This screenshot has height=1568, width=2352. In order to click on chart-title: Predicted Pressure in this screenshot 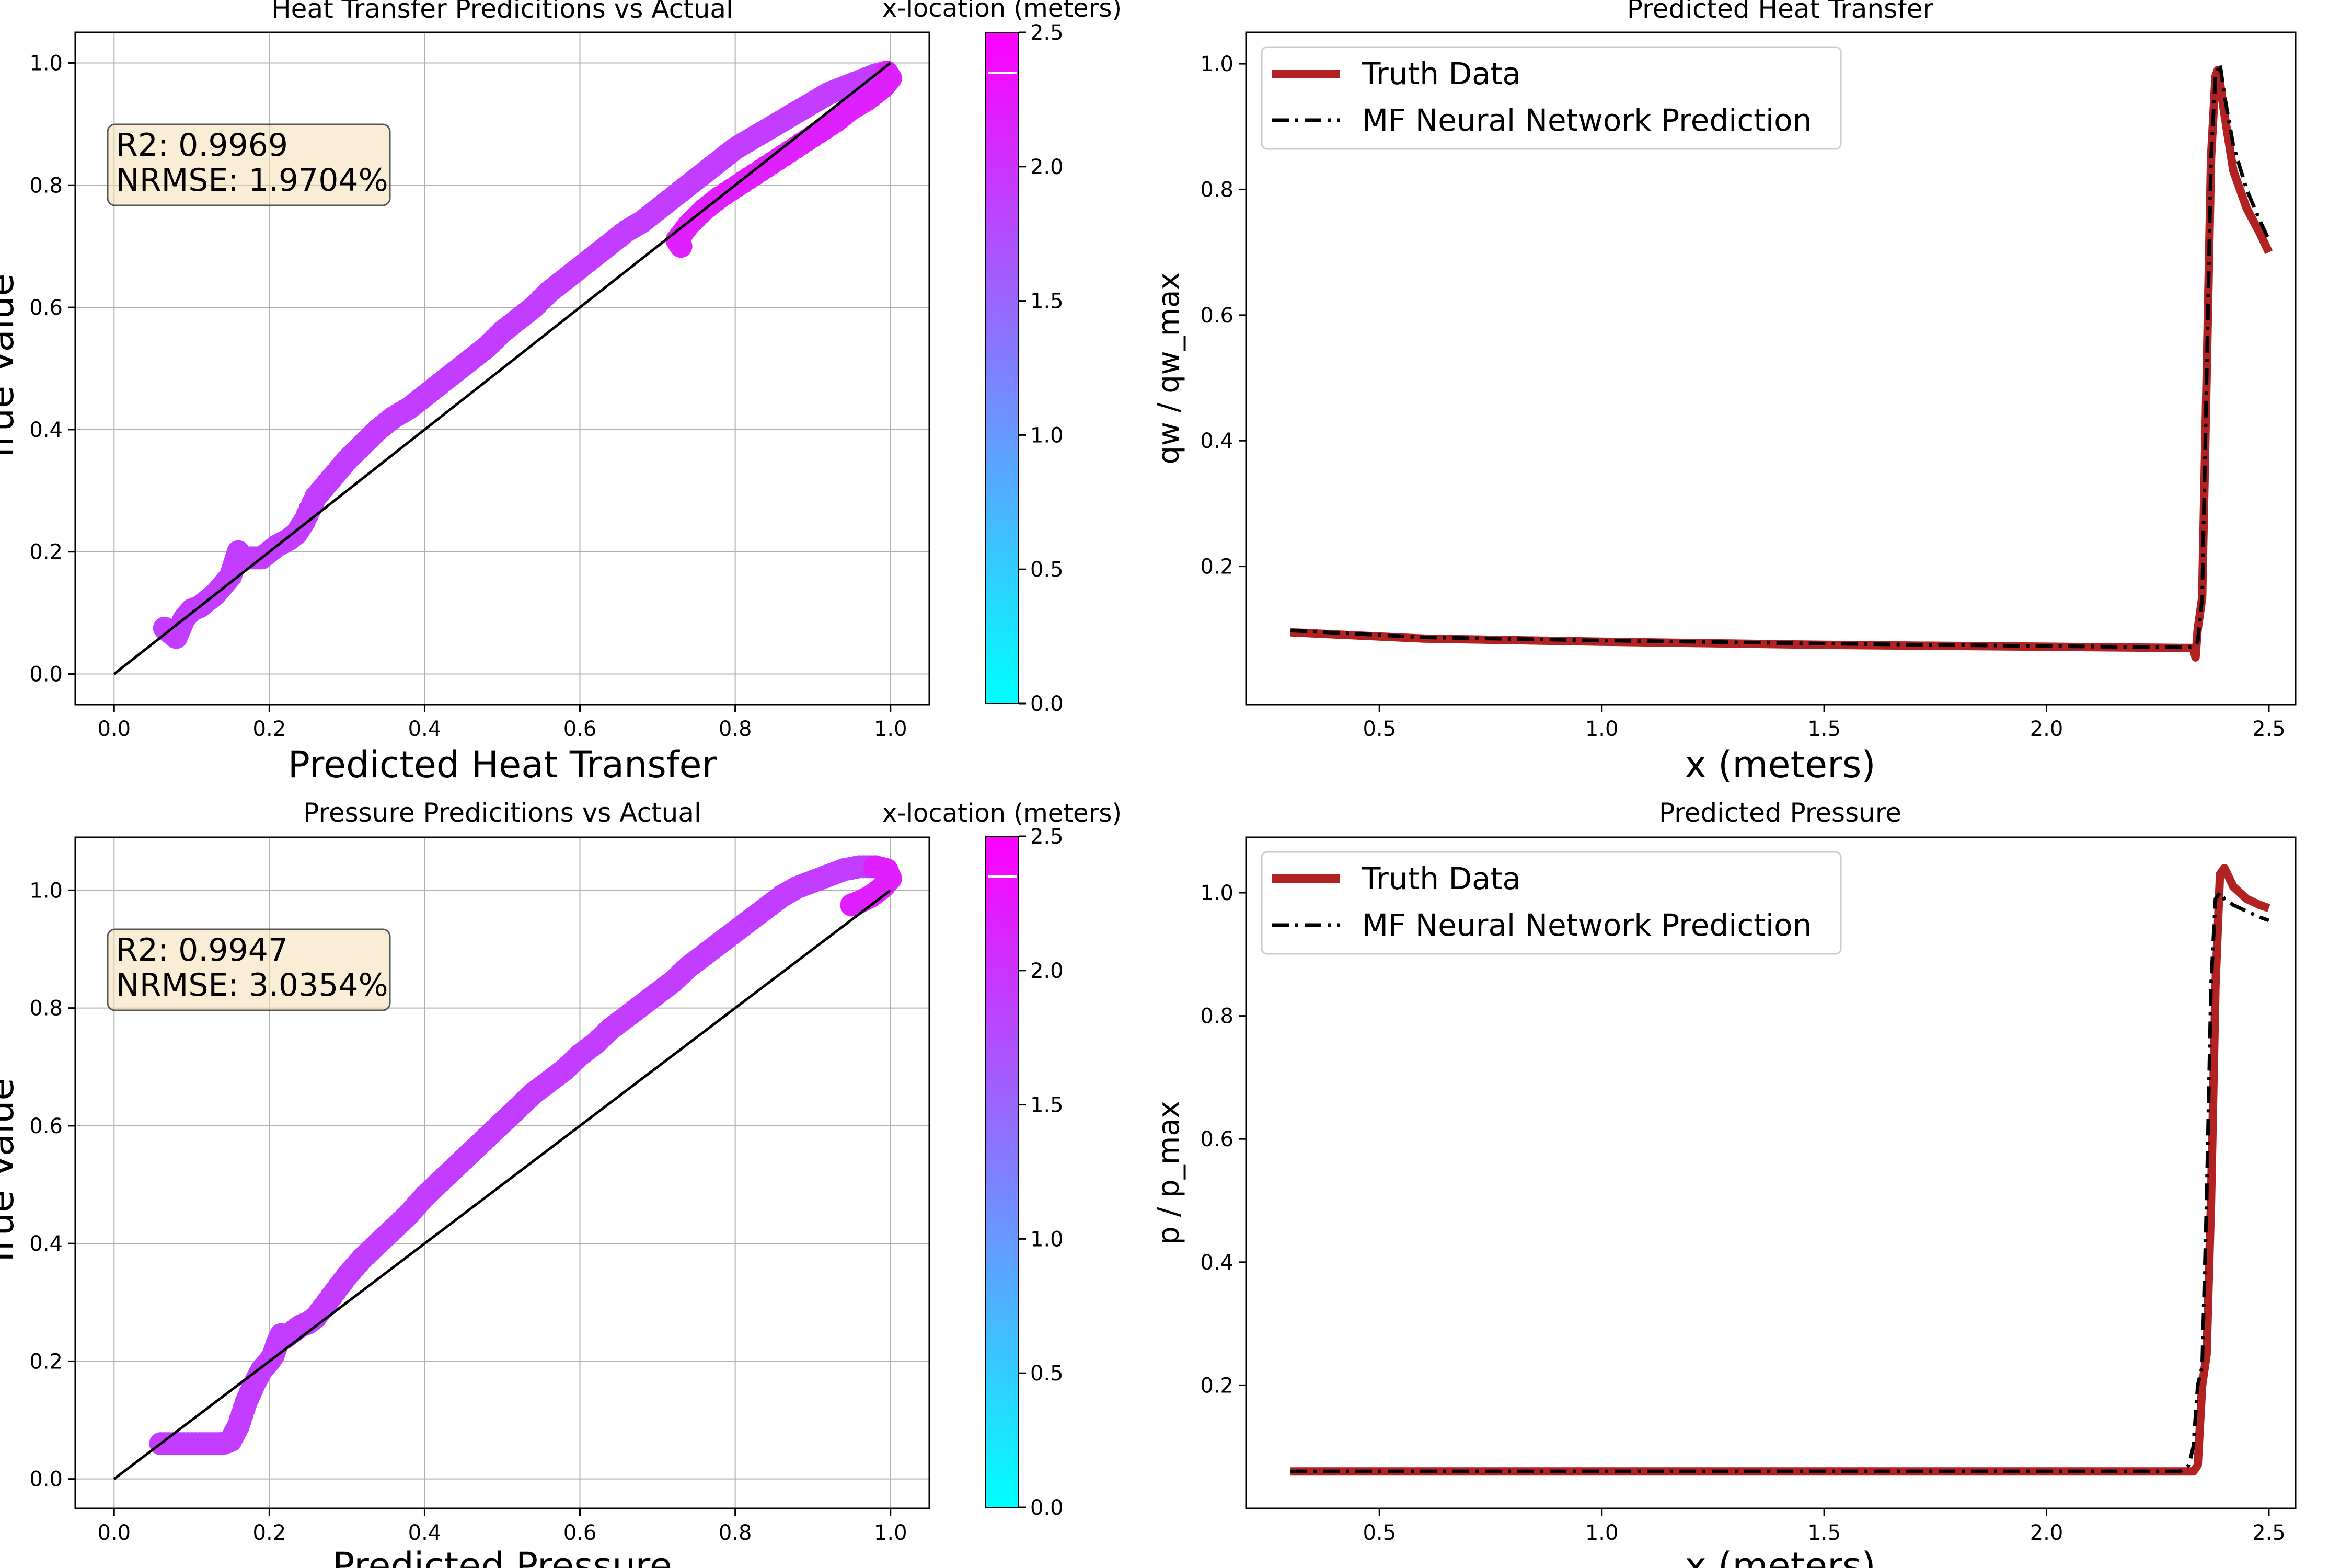, I will do `click(1780, 813)`.